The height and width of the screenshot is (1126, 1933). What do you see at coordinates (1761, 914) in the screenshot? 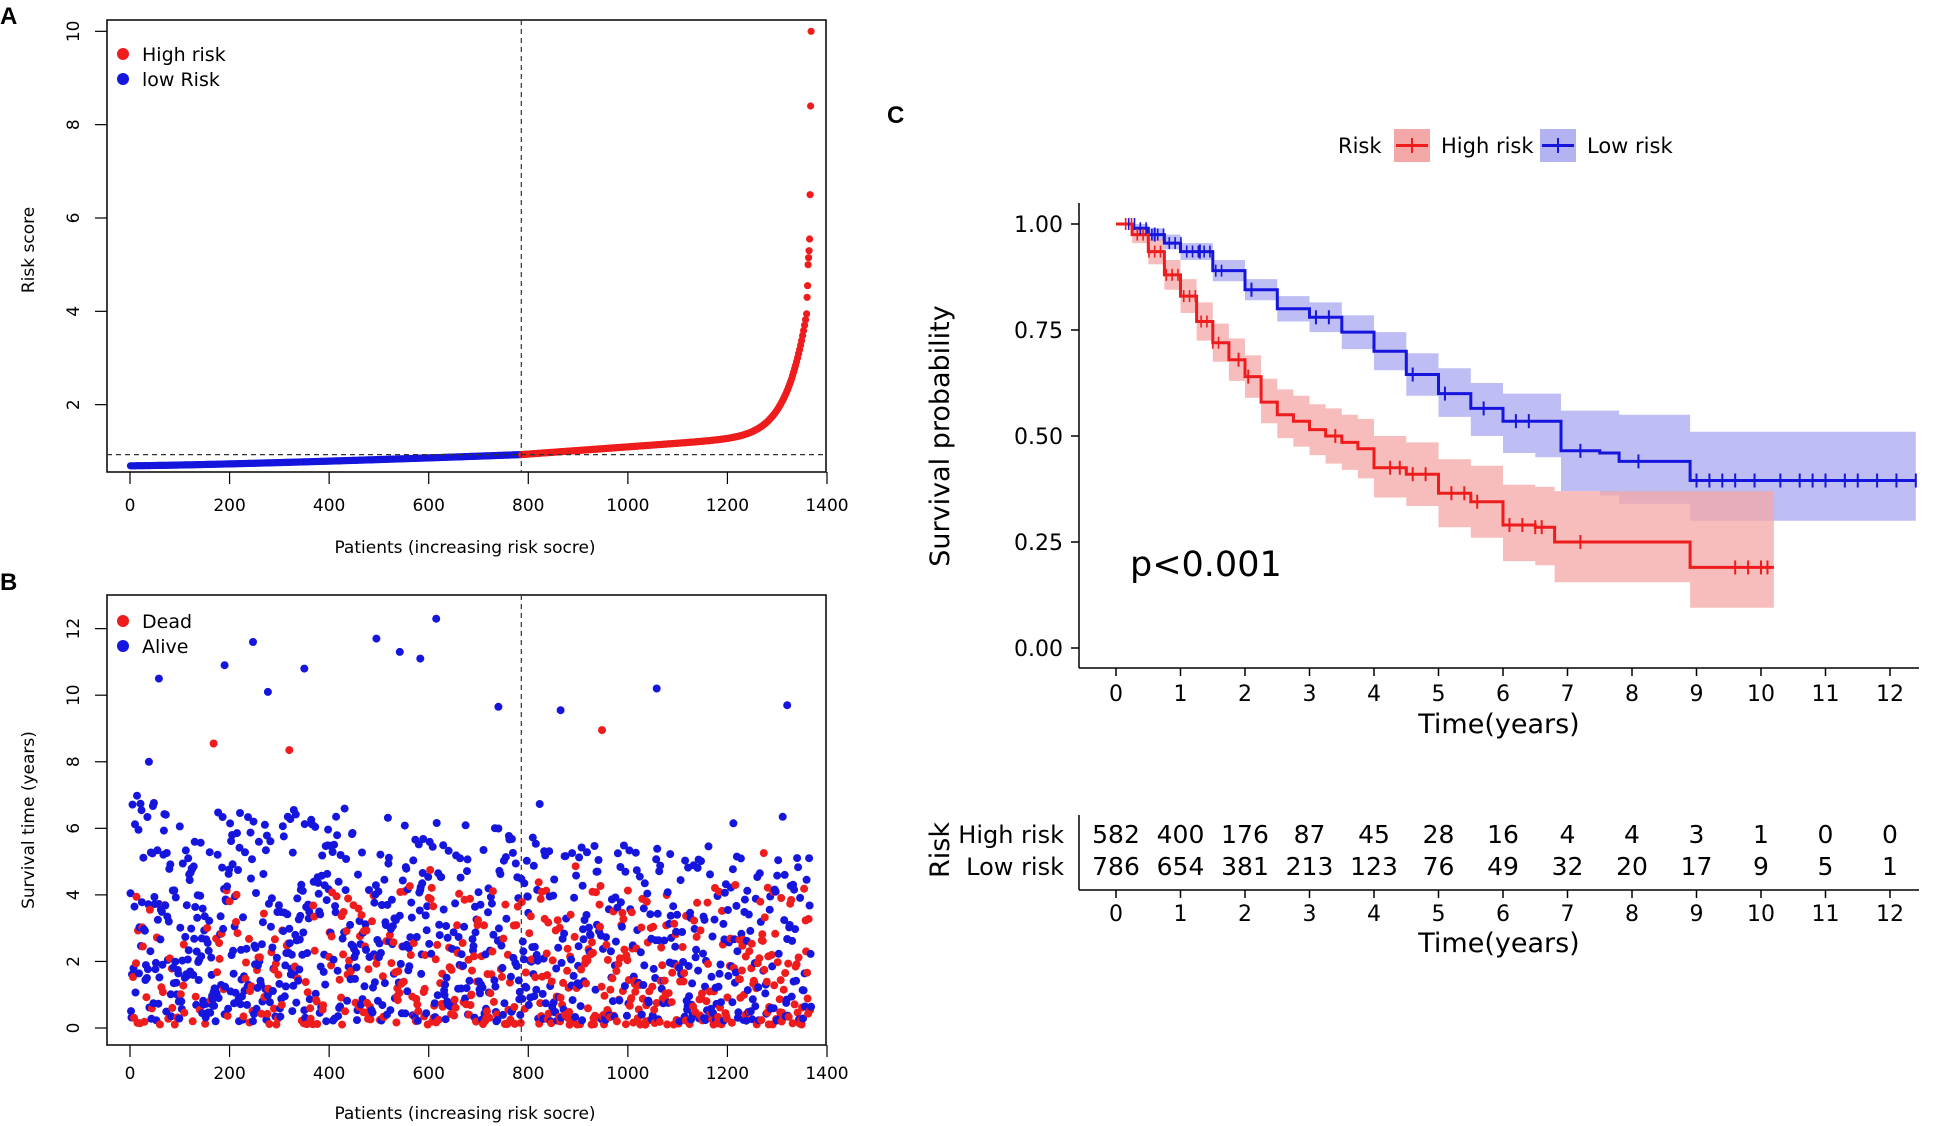
I see `risk-table-x-tick-label: 10` at bounding box center [1761, 914].